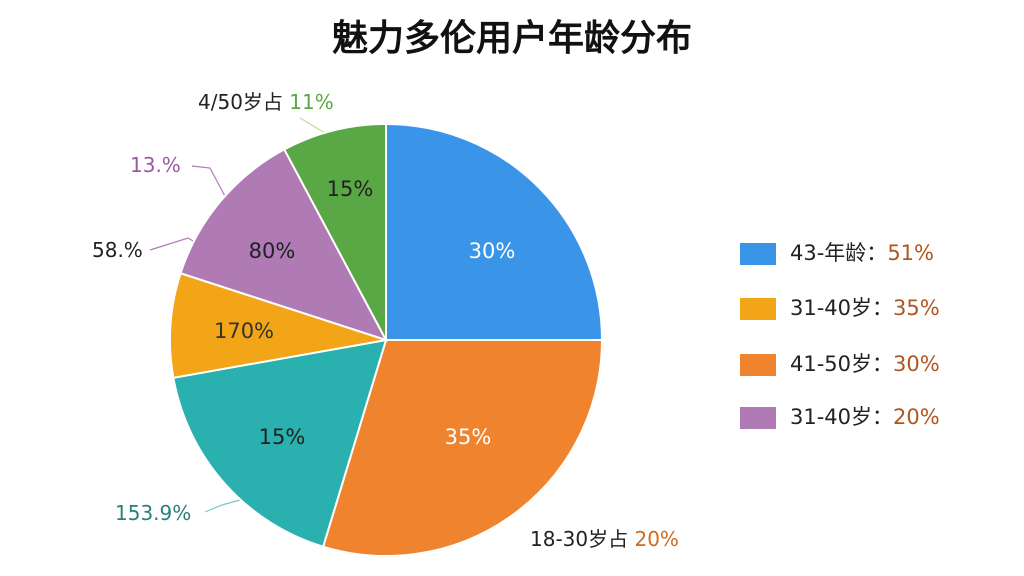  What do you see at coordinates (838, 253) in the screenshot?
I see `legend-label: 43-年龄：` at bounding box center [838, 253].